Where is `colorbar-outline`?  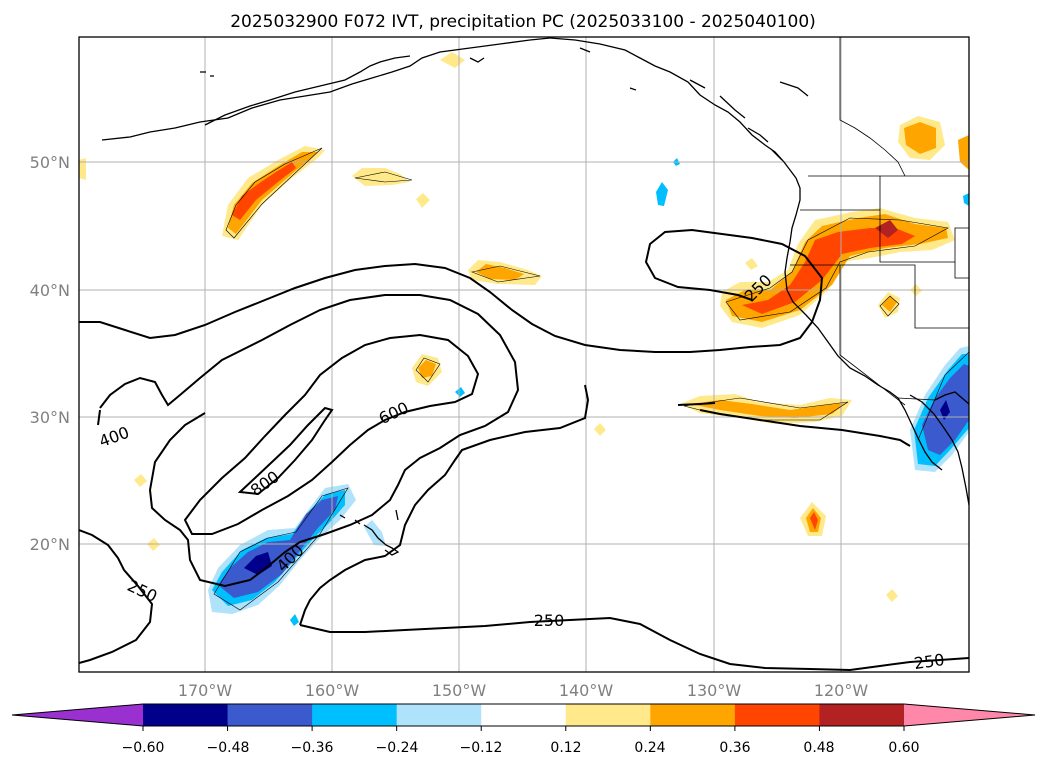
colorbar-outline is located at coordinates (523, 715).